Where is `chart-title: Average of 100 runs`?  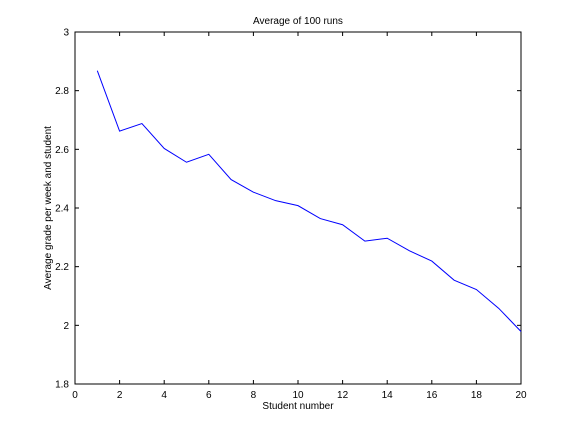 chart-title: Average of 100 runs is located at coordinates (298, 21).